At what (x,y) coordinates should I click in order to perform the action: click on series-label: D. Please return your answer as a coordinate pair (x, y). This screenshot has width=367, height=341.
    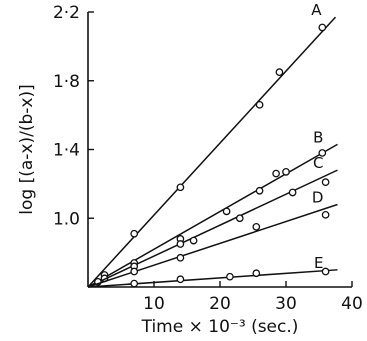
    Looking at the image, I should click on (318, 198).